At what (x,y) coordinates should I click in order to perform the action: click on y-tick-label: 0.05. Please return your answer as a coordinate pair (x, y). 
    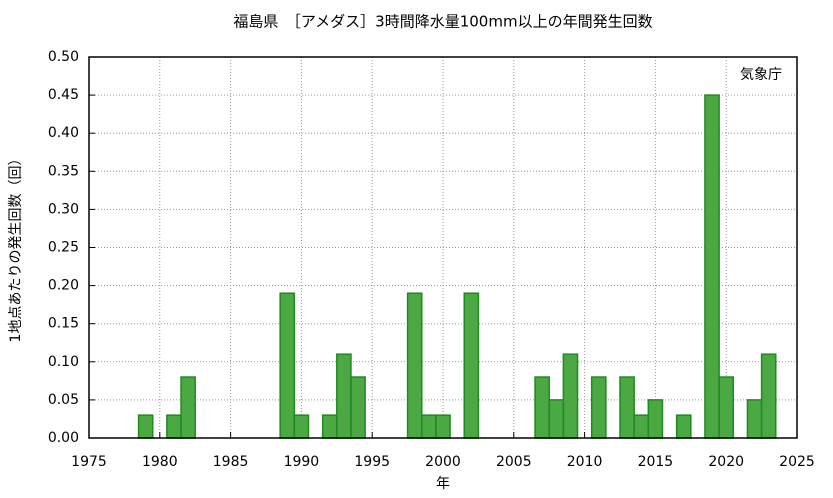
    Looking at the image, I should click on (63, 400).